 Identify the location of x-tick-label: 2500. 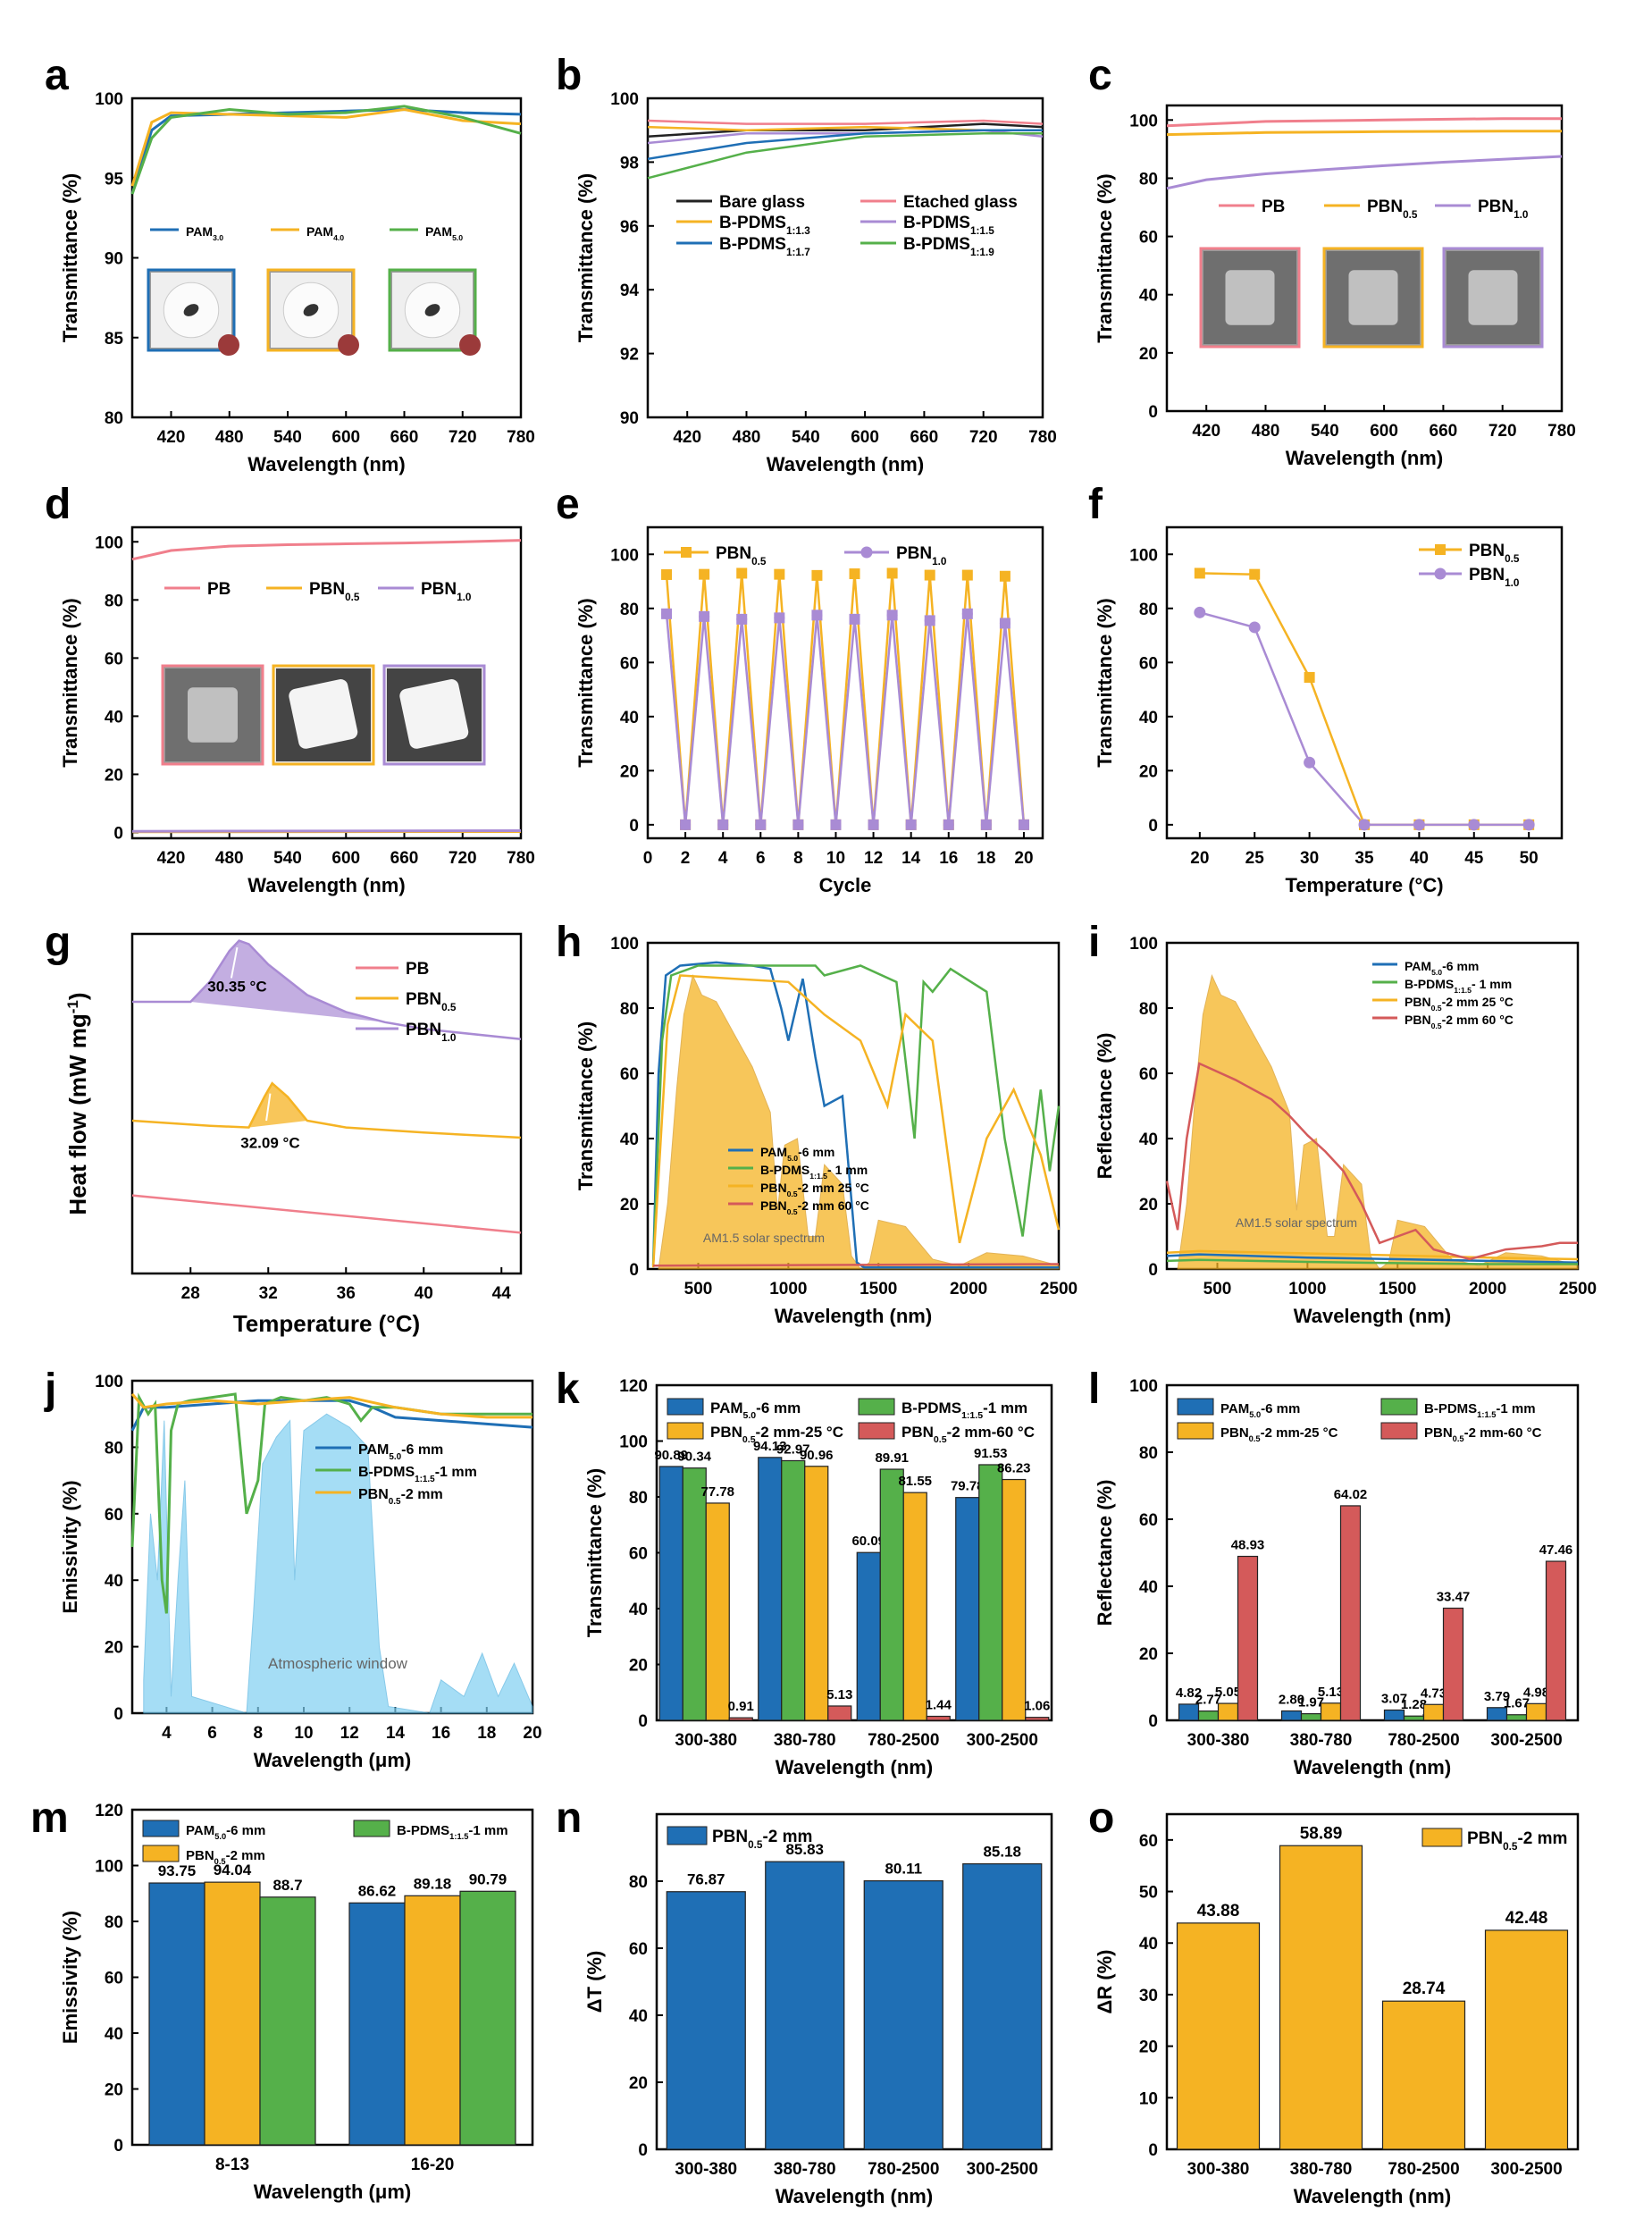
(1059, 1289).